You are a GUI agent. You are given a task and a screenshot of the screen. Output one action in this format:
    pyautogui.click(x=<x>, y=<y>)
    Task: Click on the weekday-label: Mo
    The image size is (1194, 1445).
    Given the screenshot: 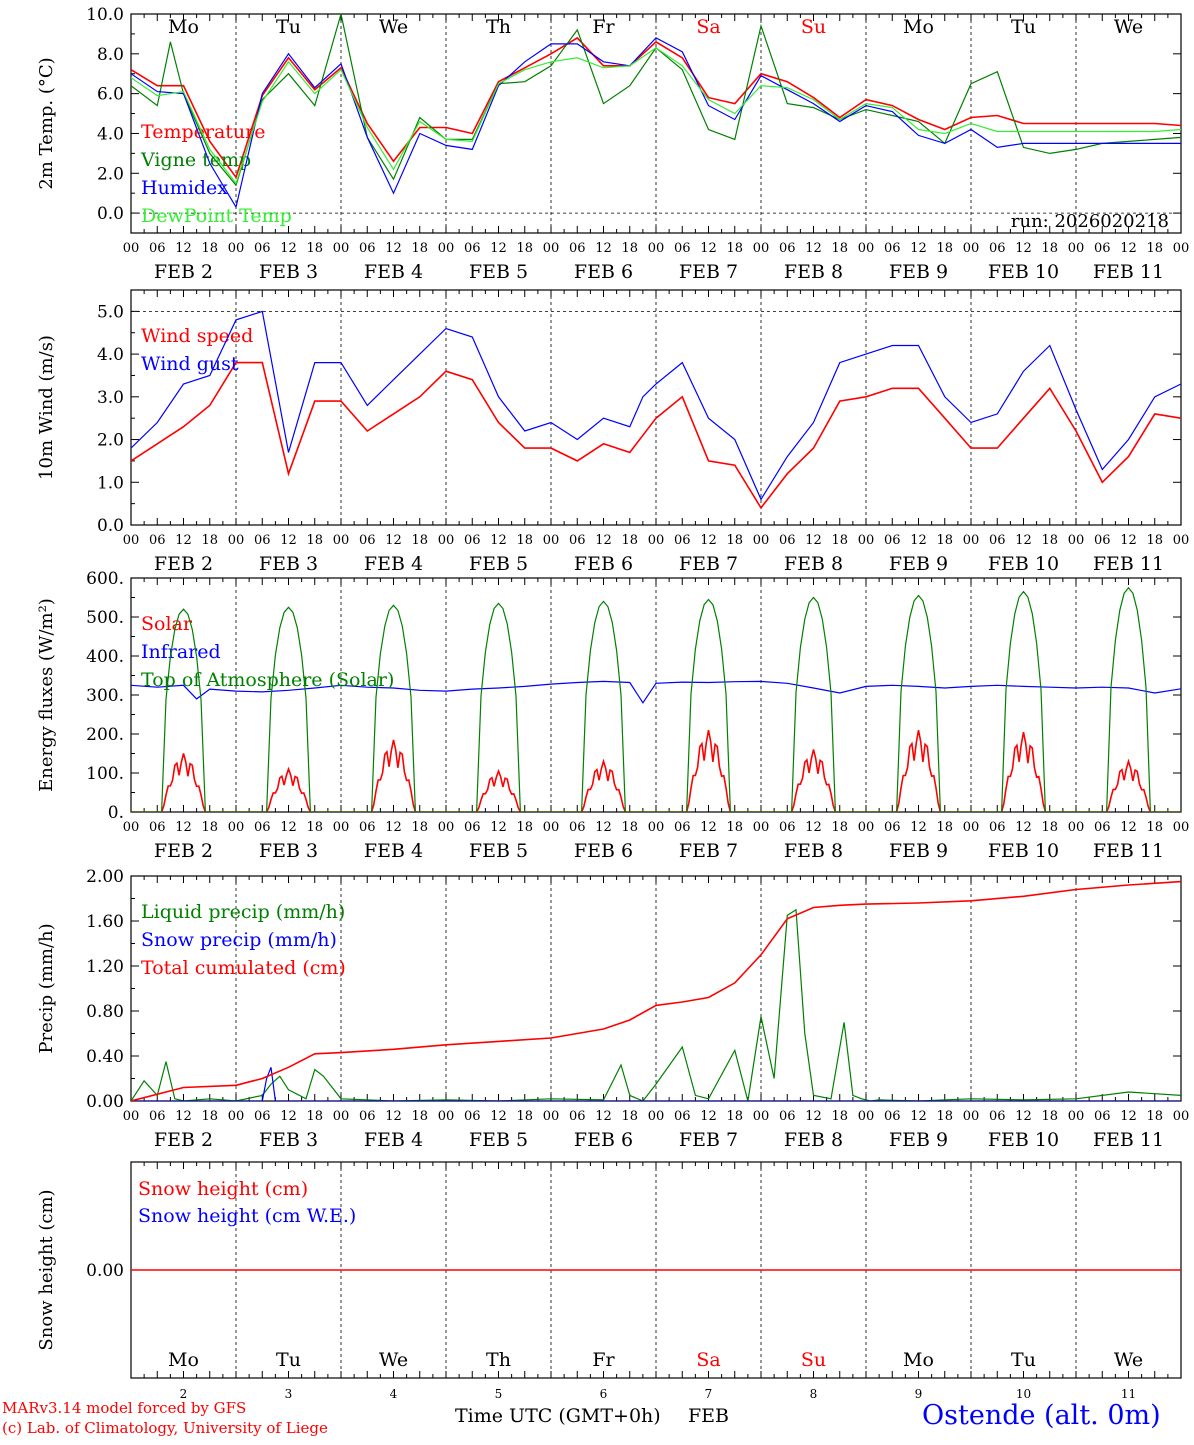 What is the action you would take?
    pyautogui.click(x=183, y=27)
    